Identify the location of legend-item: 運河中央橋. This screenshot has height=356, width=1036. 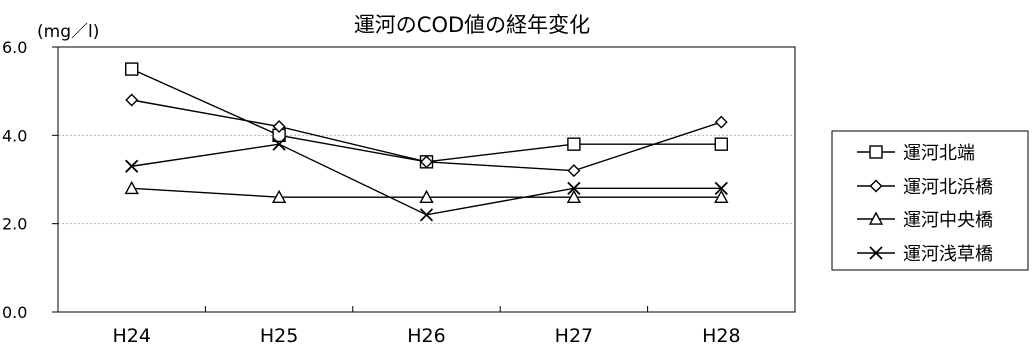
(925, 220).